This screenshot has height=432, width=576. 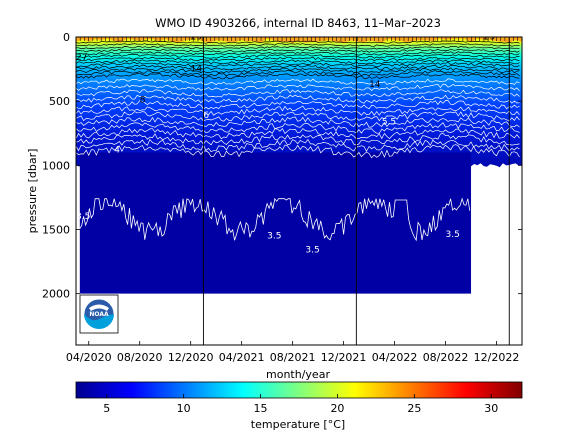 What do you see at coordinates (59, 101) in the screenshot?
I see `y-tick-label: 500` at bounding box center [59, 101].